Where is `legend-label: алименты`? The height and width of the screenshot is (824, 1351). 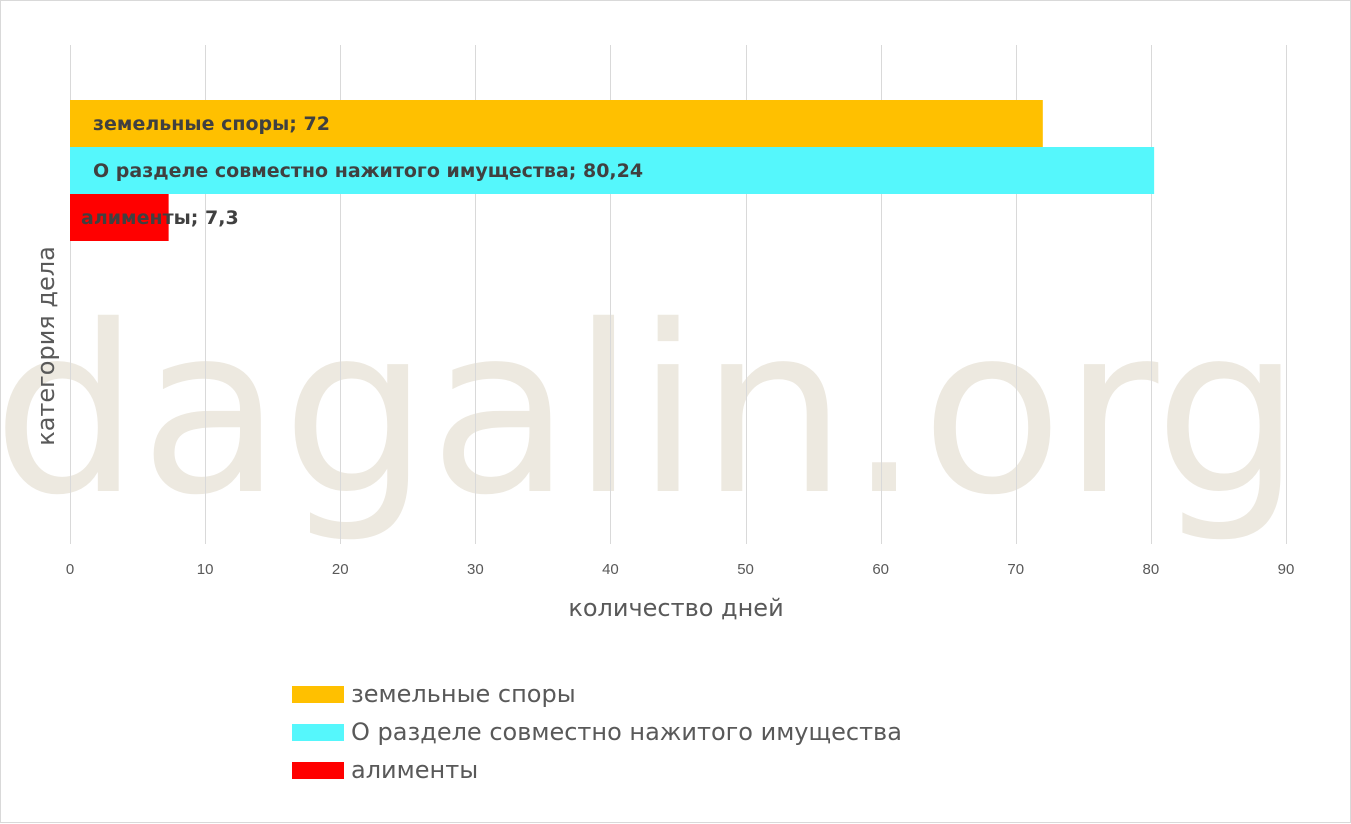 legend-label: алименты is located at coordinates (414, 770).